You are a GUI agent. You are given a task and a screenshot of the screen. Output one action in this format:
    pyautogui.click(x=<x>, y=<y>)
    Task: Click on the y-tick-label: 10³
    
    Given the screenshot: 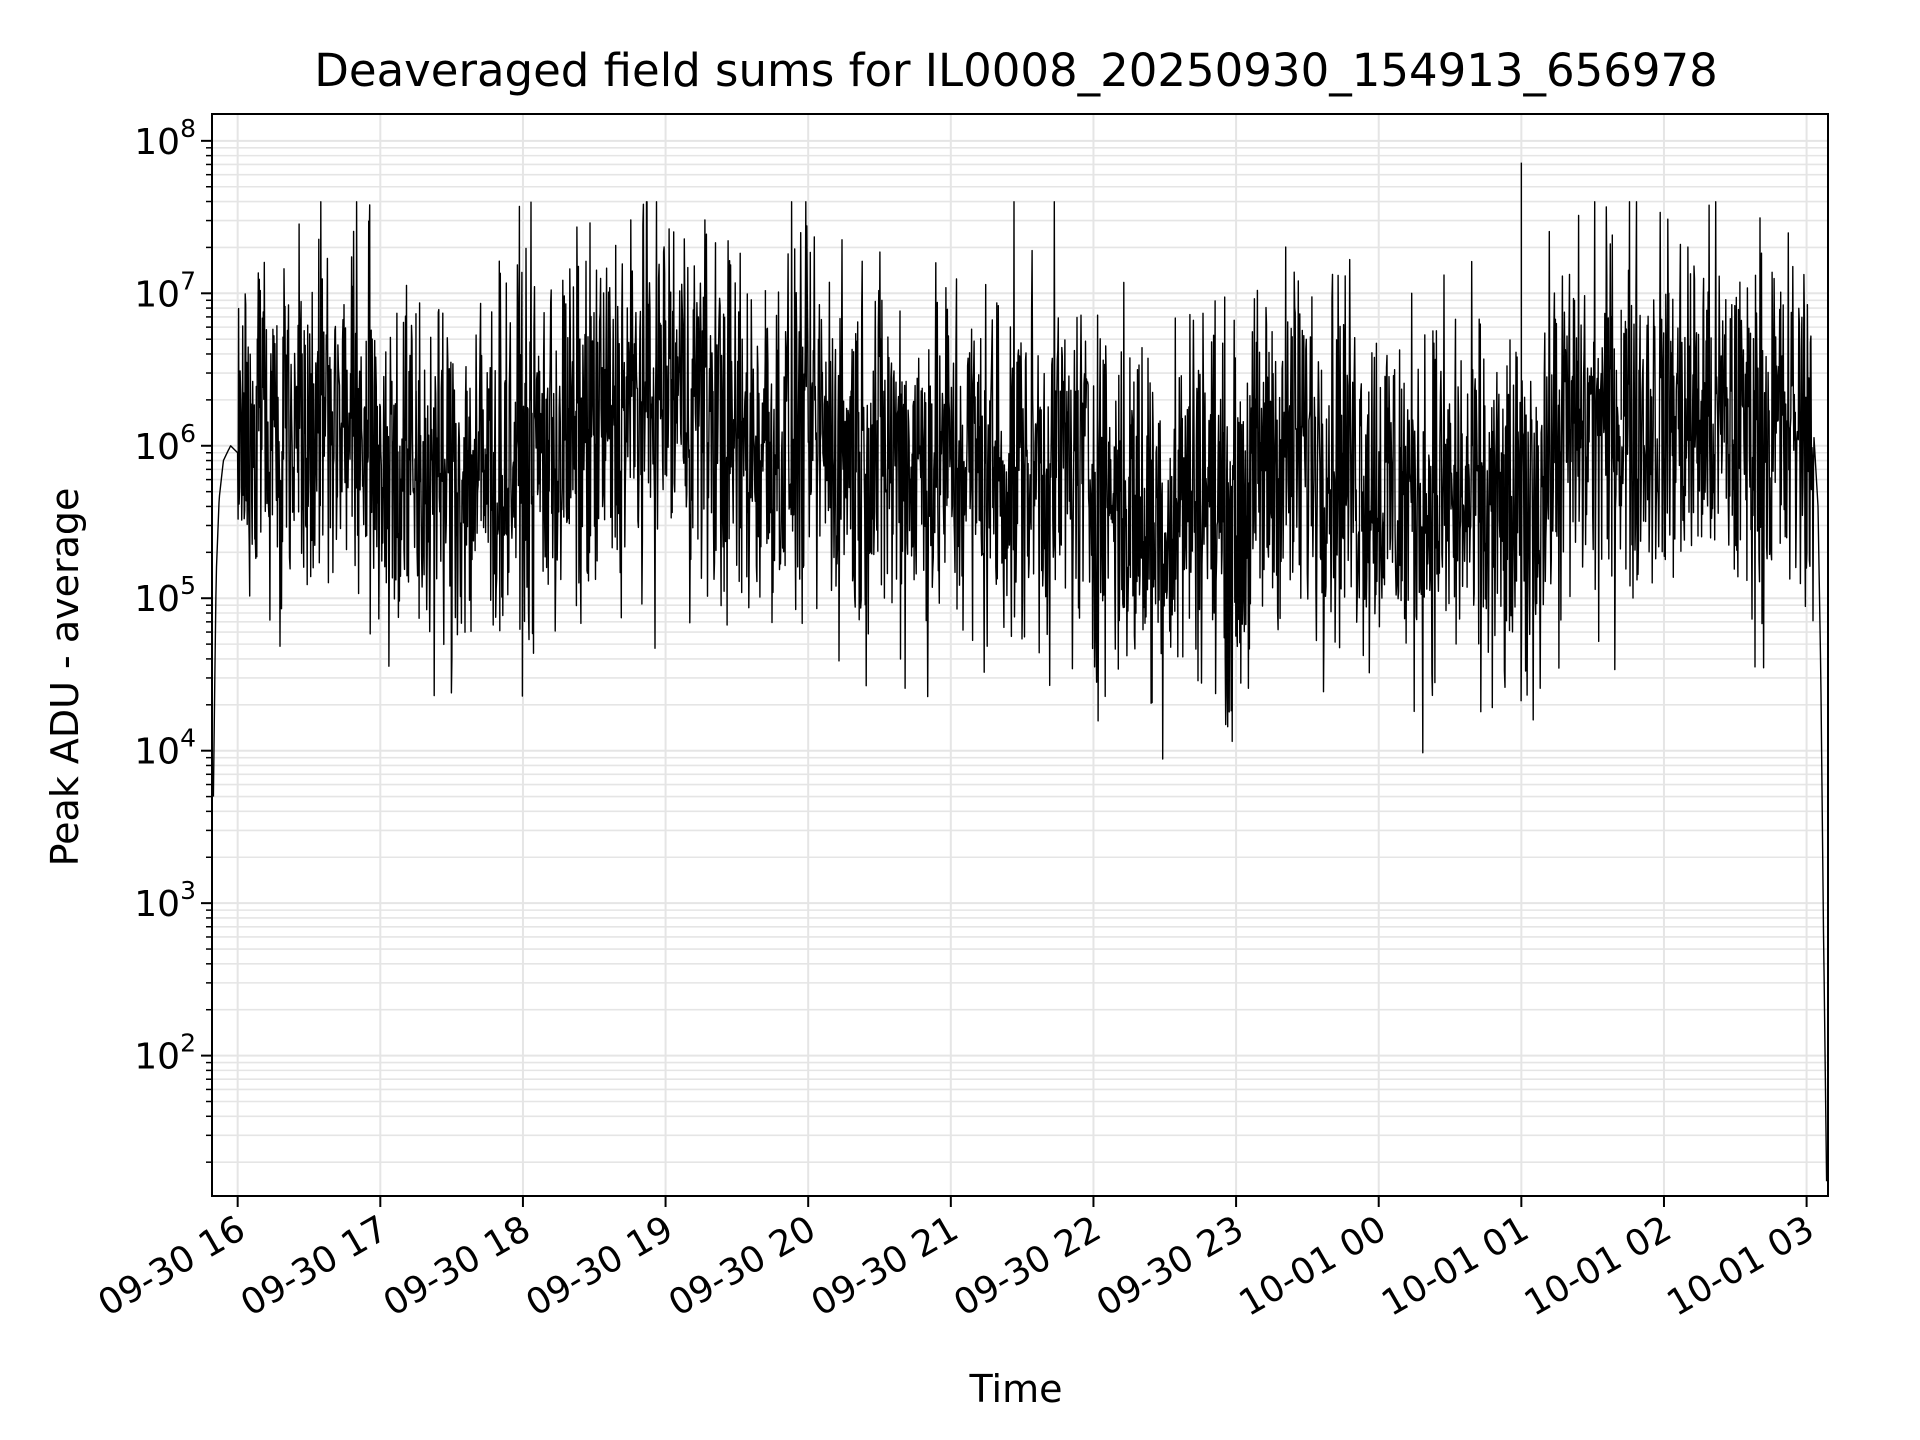 What is the action you would take?
    pyautogui.click(x=165, y=900)
    